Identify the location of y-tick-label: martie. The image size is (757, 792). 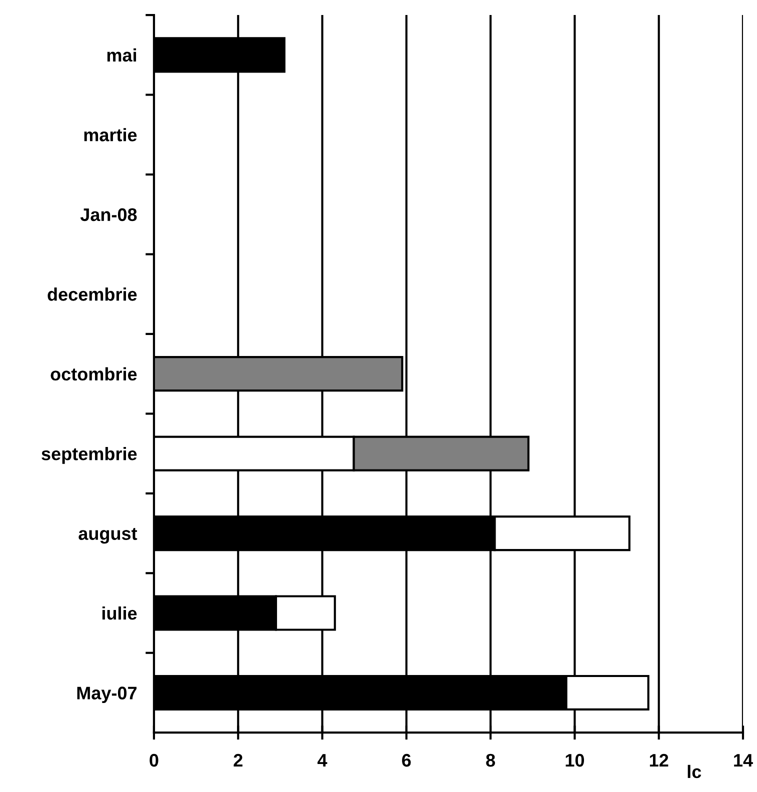
(110, 135).